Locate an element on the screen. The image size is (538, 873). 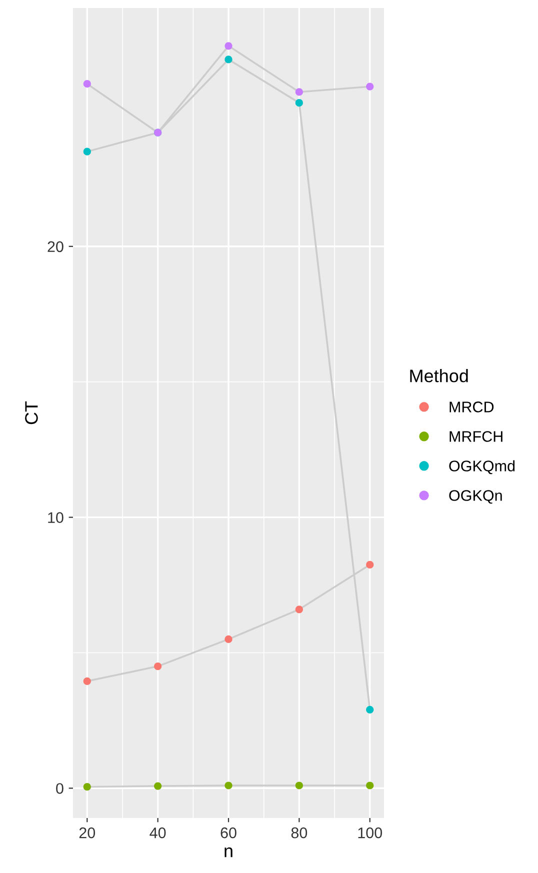
legend-label: OGKQn is located at coordinates (475, 497).